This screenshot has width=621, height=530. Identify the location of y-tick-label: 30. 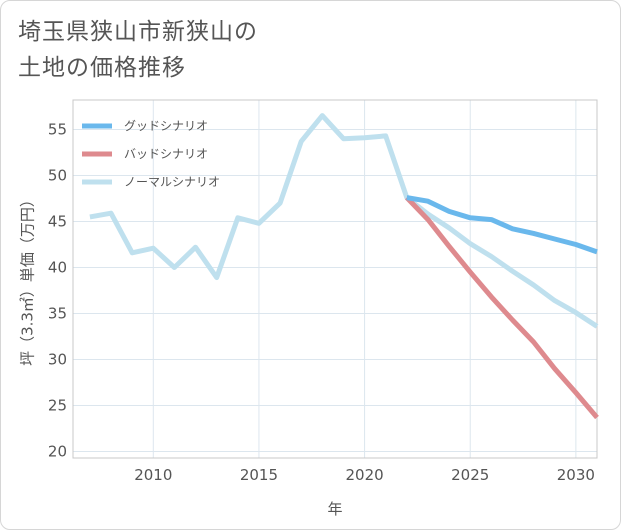
(57, 360).